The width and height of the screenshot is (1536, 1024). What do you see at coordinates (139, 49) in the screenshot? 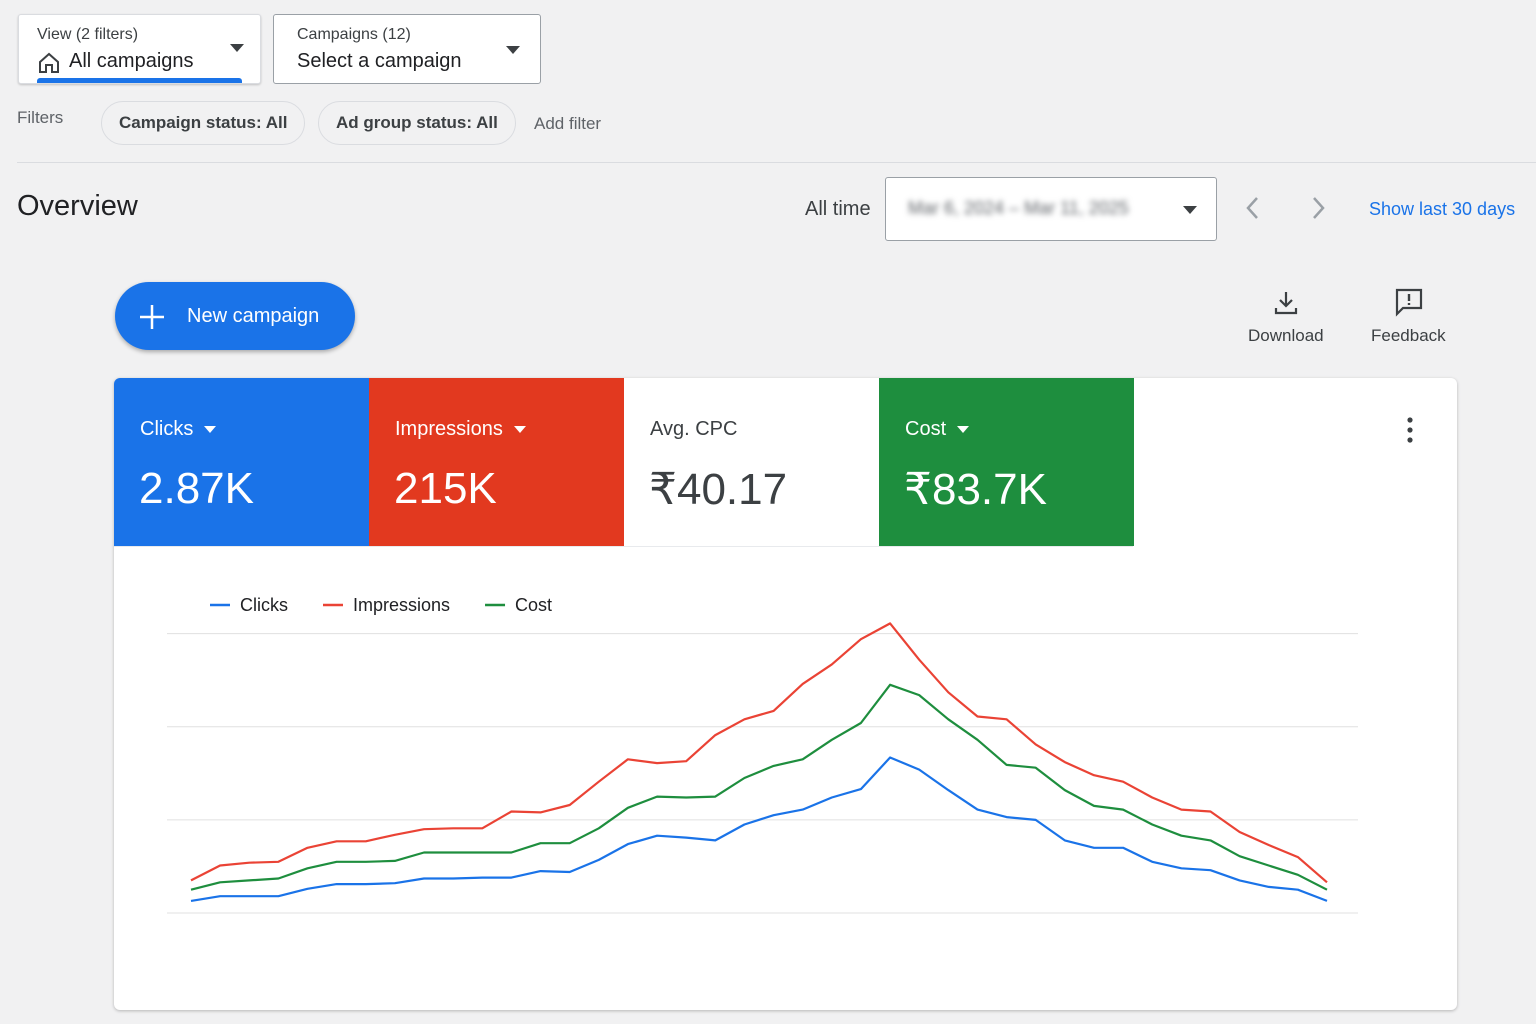
I see `view-selector: View (2 filters) All campaigns` at bounding box center [139, 49].